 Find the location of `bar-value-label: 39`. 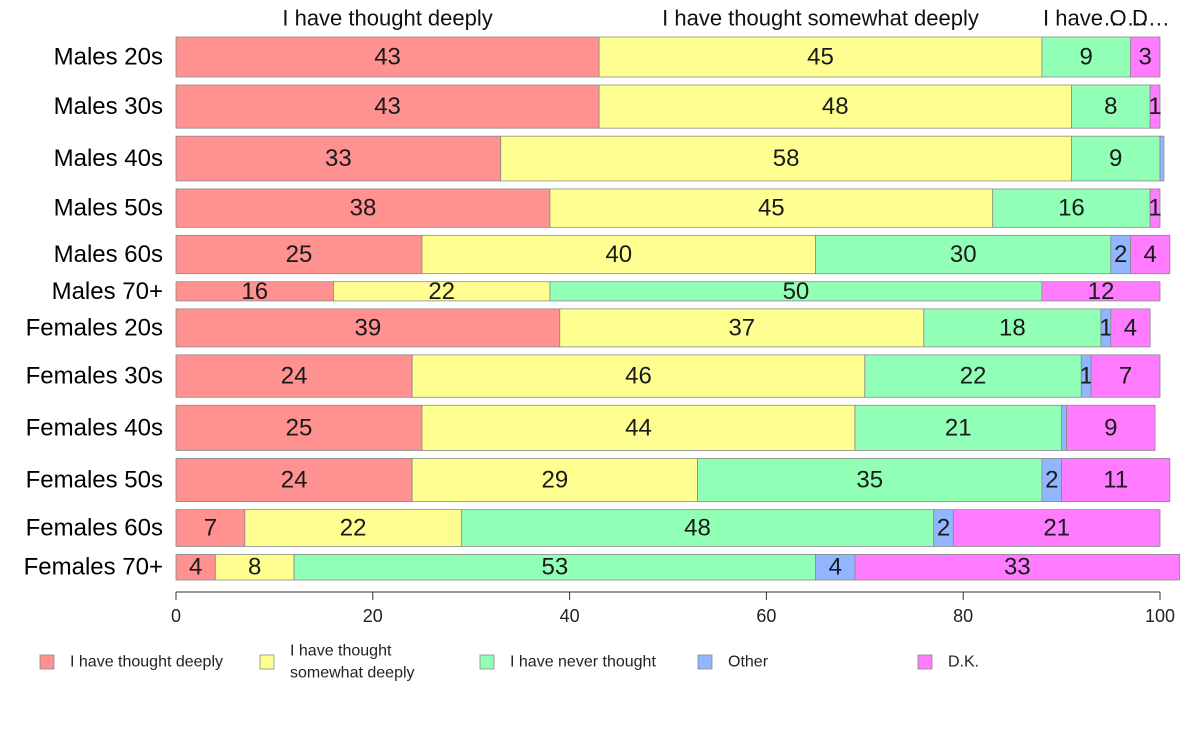

bar-value-label: 39 is located at coordinates (368, 327).